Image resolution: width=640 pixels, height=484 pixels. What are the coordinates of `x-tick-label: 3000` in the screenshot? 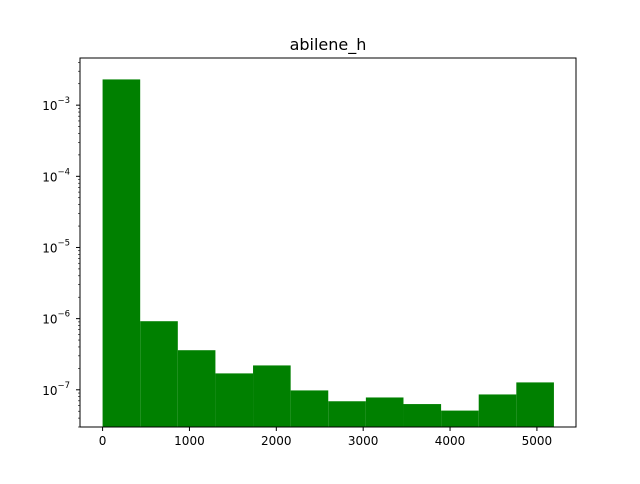 It's located at (363, 441).